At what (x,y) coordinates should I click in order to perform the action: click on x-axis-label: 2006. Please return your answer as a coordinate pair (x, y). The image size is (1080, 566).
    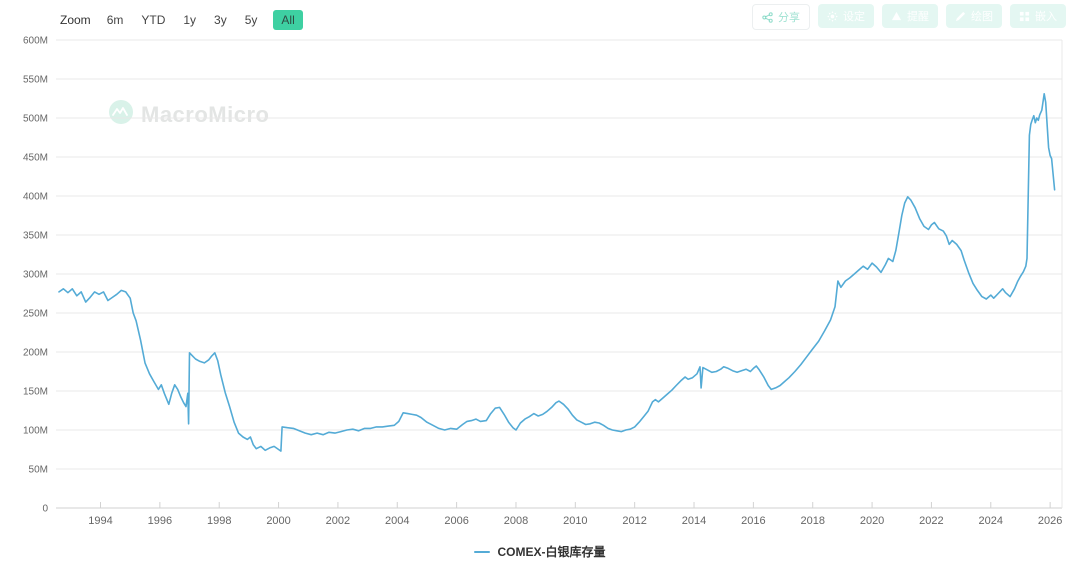
    Looking at the image, I should click on (456, 521).